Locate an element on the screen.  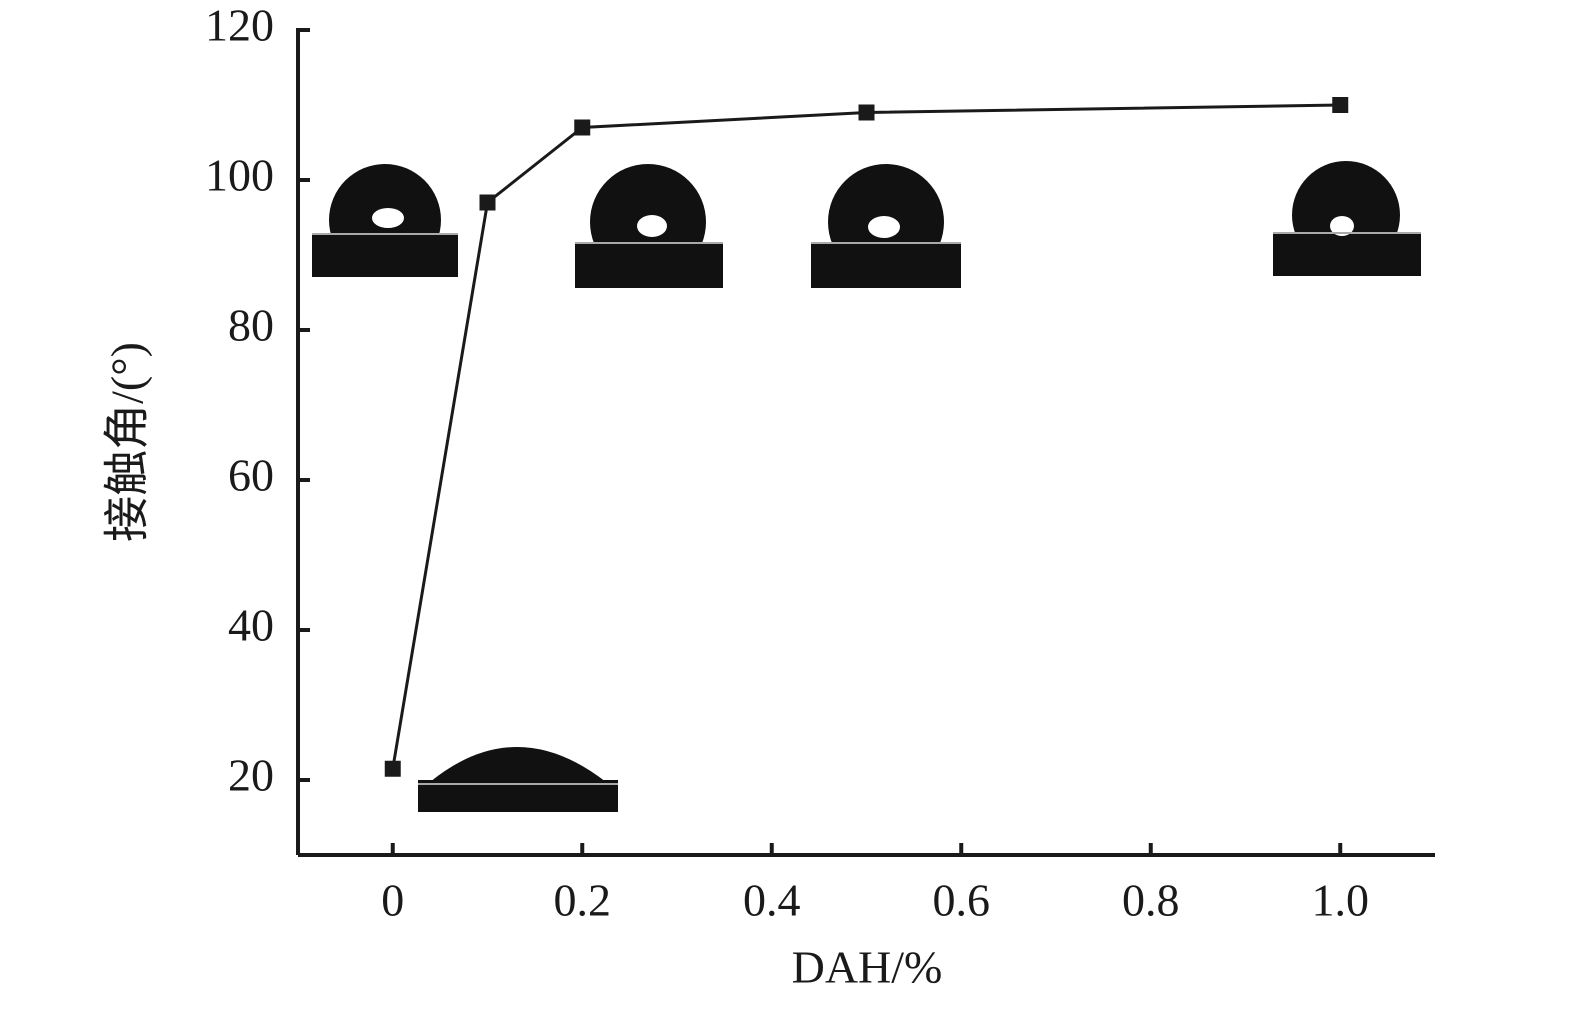
x-tick-label: 0.8 is located at coordinates (1151, 900).